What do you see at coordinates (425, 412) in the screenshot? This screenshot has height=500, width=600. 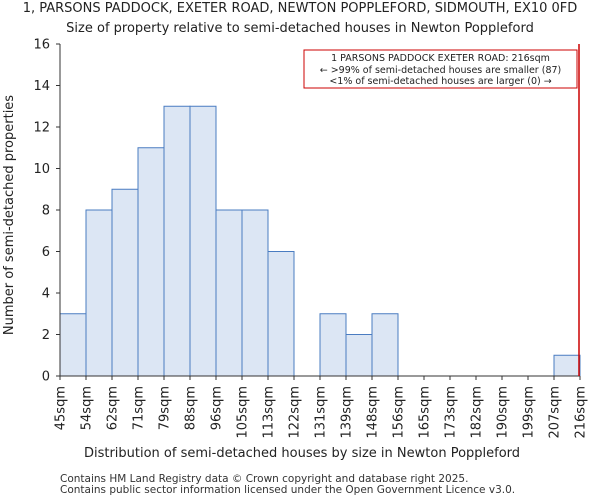 I see `x-tick-label: 165sqm` at bounding box center [425, 412].